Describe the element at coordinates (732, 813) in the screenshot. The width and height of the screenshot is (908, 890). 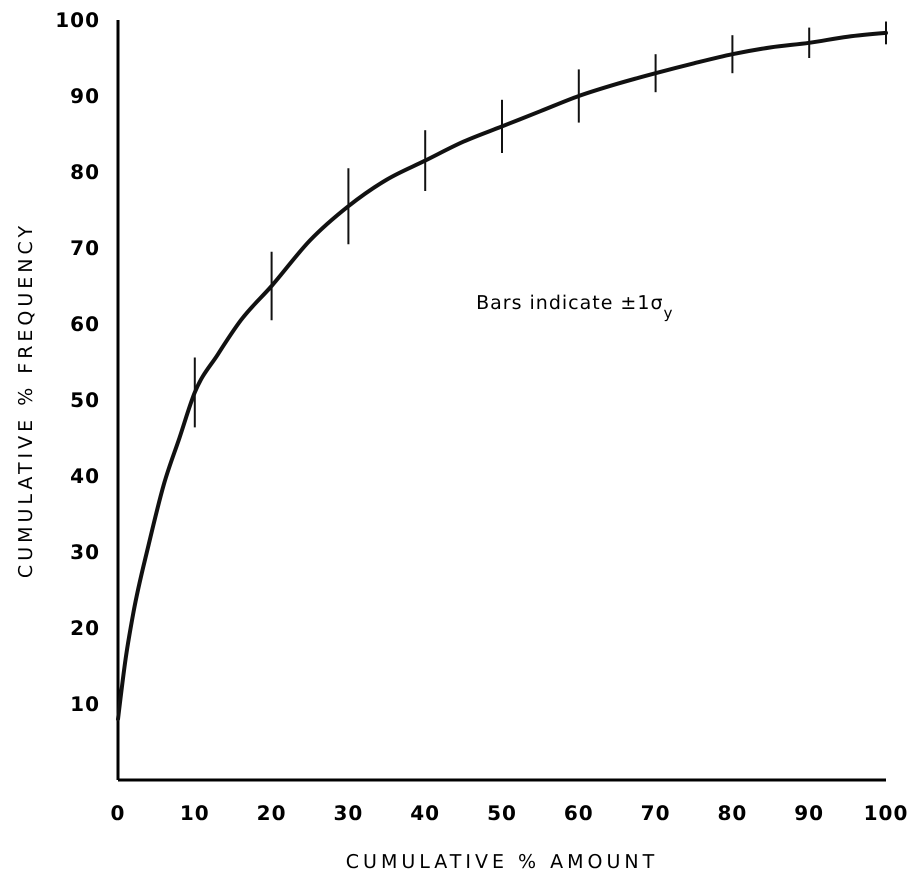
I see `x-tick-label: 80` at that location.